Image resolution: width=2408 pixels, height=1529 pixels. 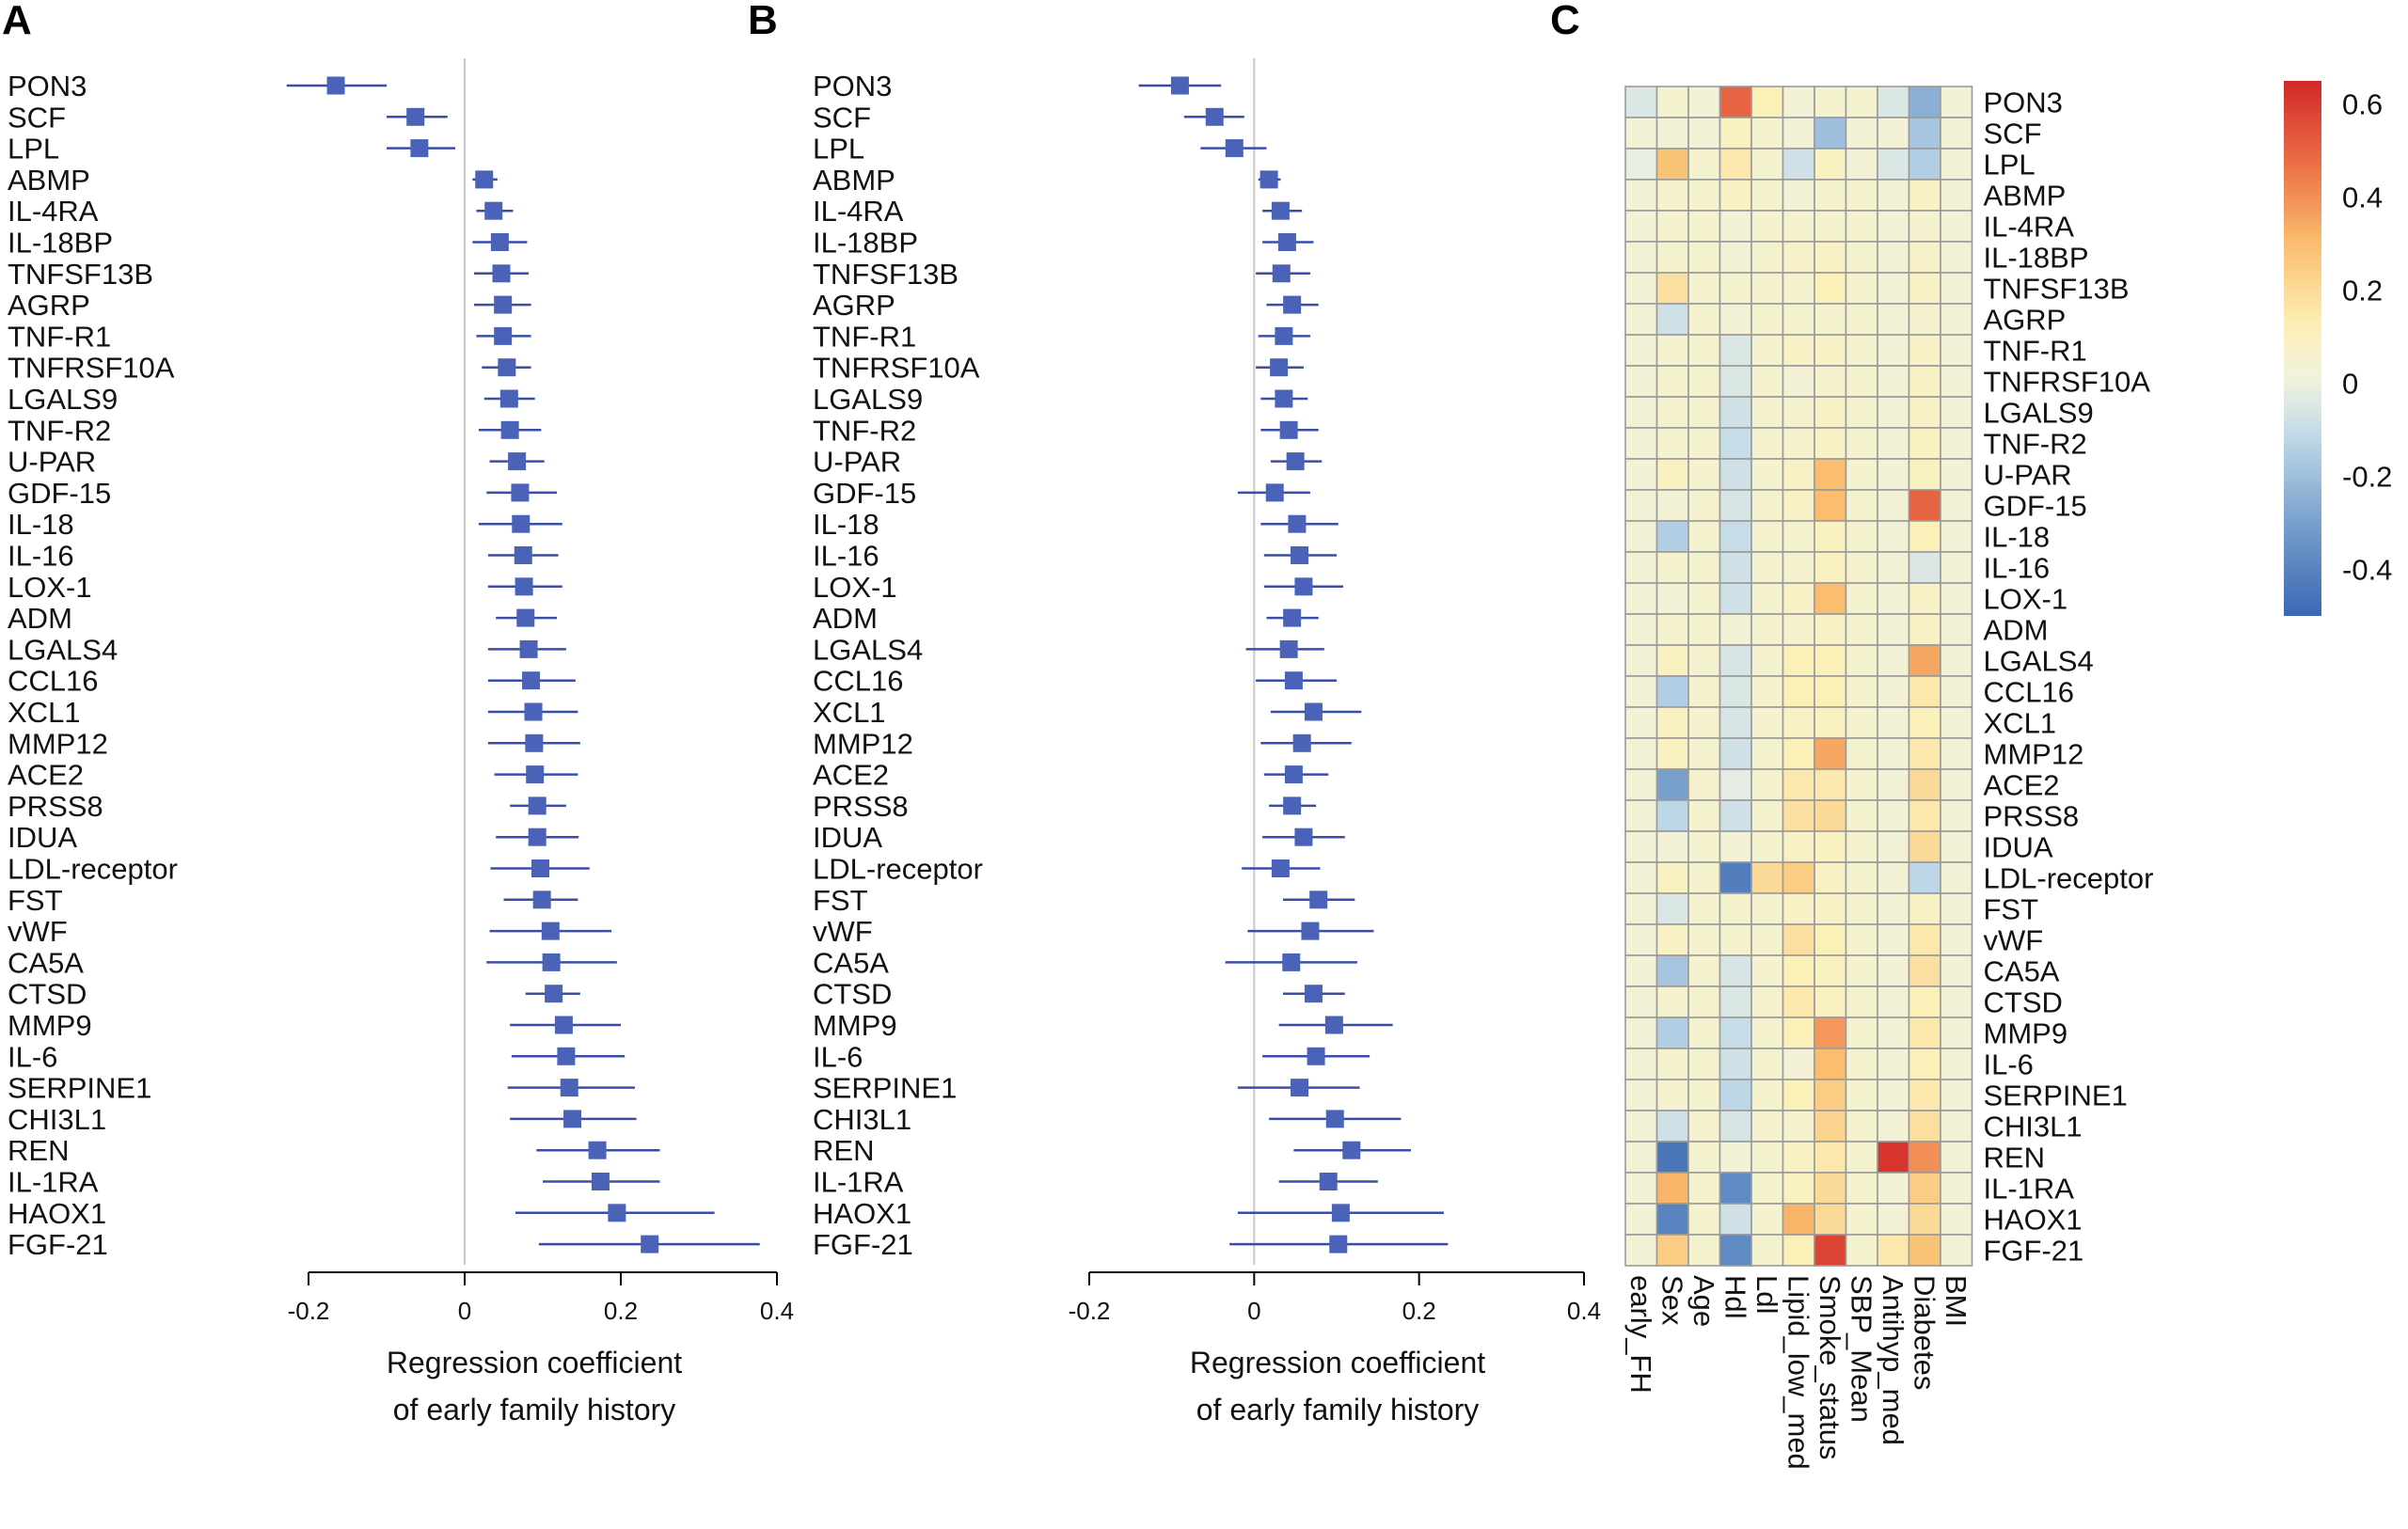 I want to click on forest-b-protein-label: MMP12, so click(x=863, y=743).